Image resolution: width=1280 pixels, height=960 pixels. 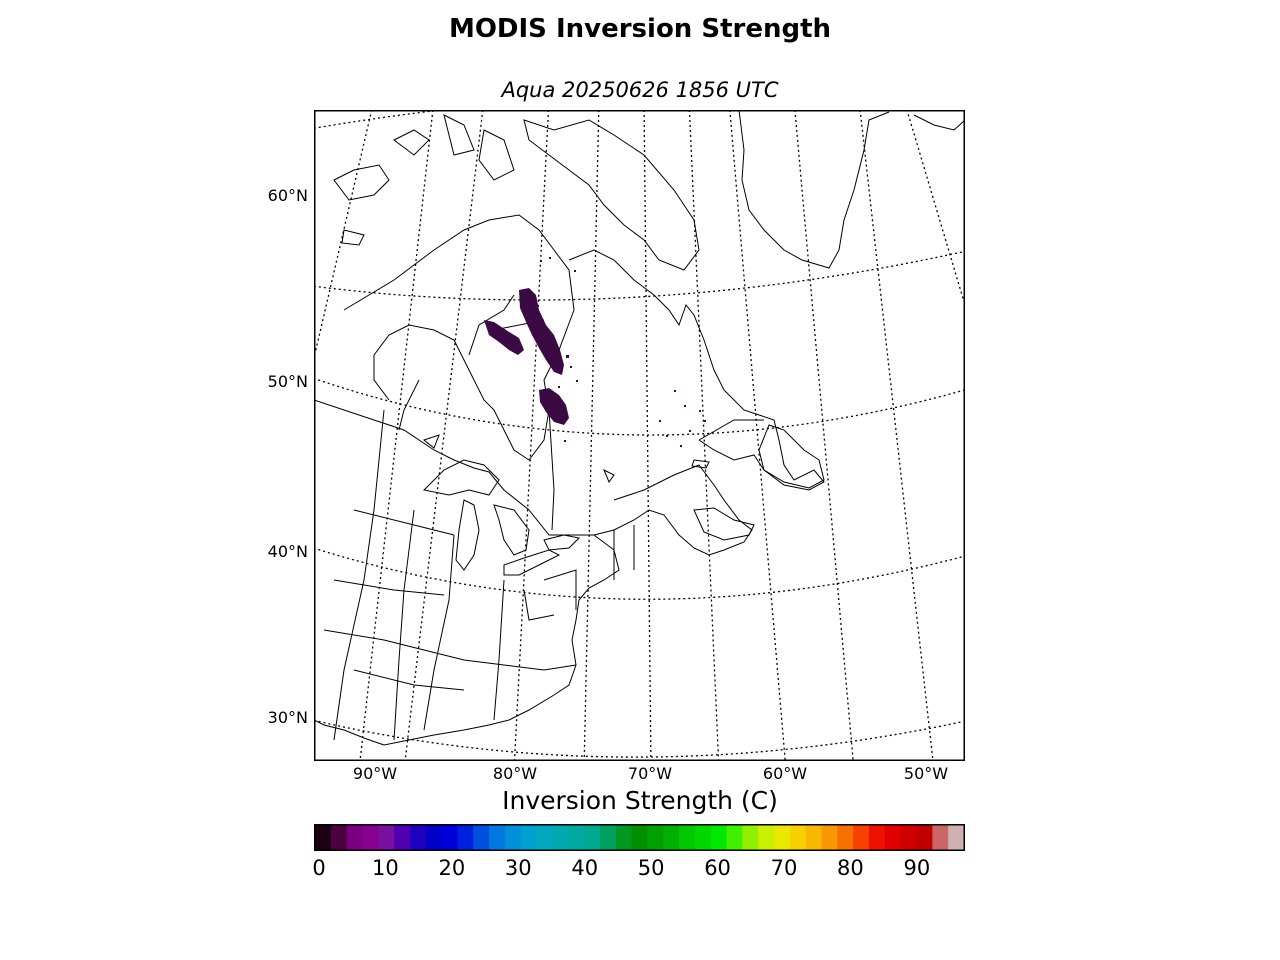 What do you see at coordinates (459, 337) in the screenshot?
I see `hudson-bay-coast` at bounding box center [459, 337].